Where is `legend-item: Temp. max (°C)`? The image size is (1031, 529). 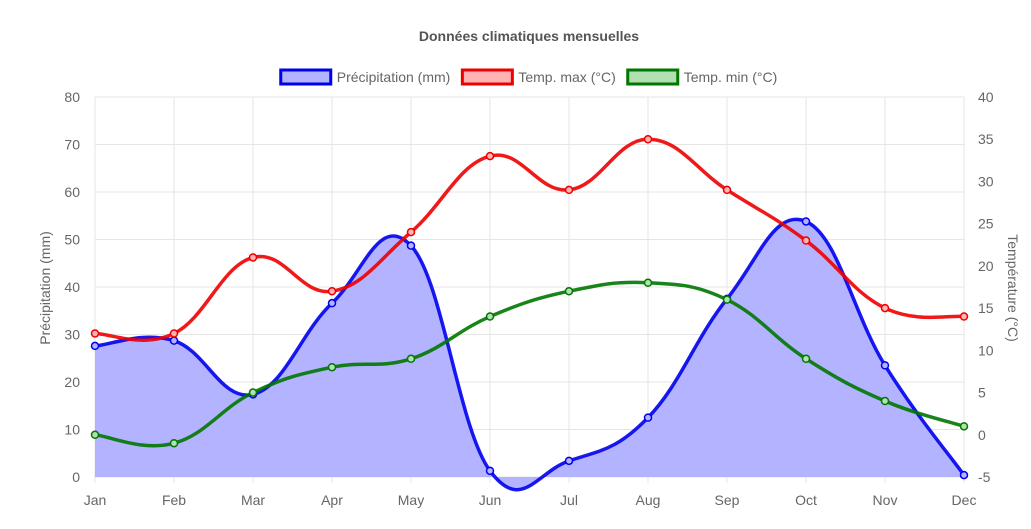 legend-item: Temp. max (°C) is located at coordinates (538, 77).